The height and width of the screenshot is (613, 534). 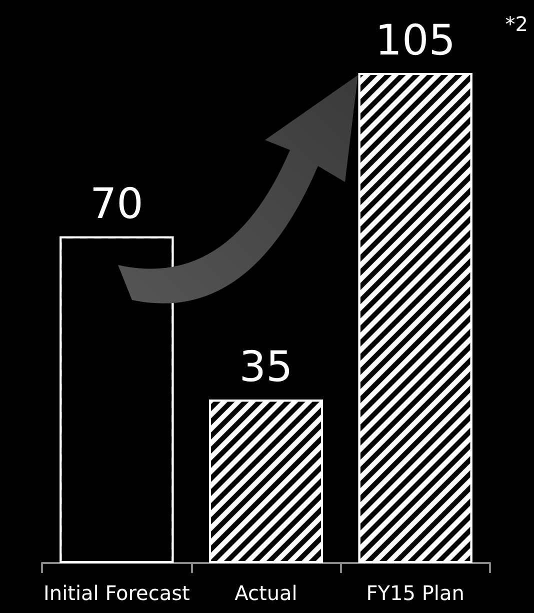 What do you see at coordinates (516, 24) in the screenshot?
I see `text: *2` at bounding box center [516, 24].